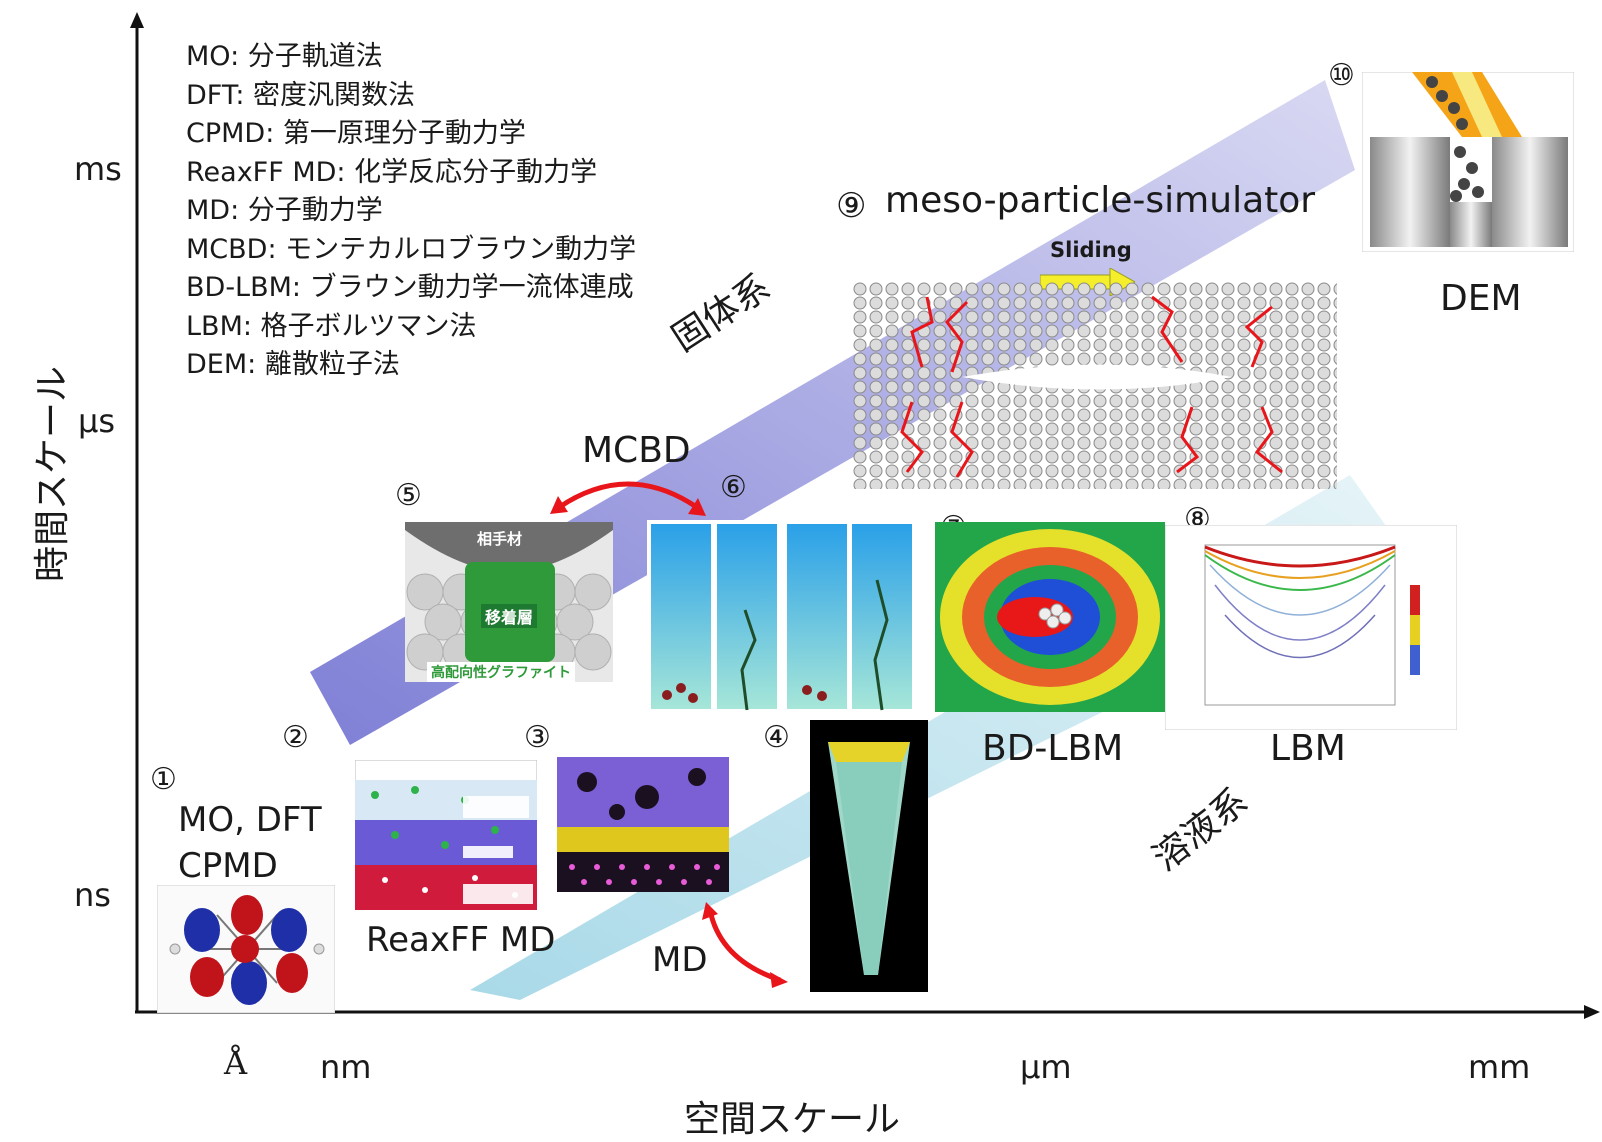 This screenshot has width=1602, height=1142. What do you see at coordinates (410, 287) in the screenshot?
I see `legend-item: BD-LBM: ブラウン動力学一流体連成` at bounding box center [410, 287].